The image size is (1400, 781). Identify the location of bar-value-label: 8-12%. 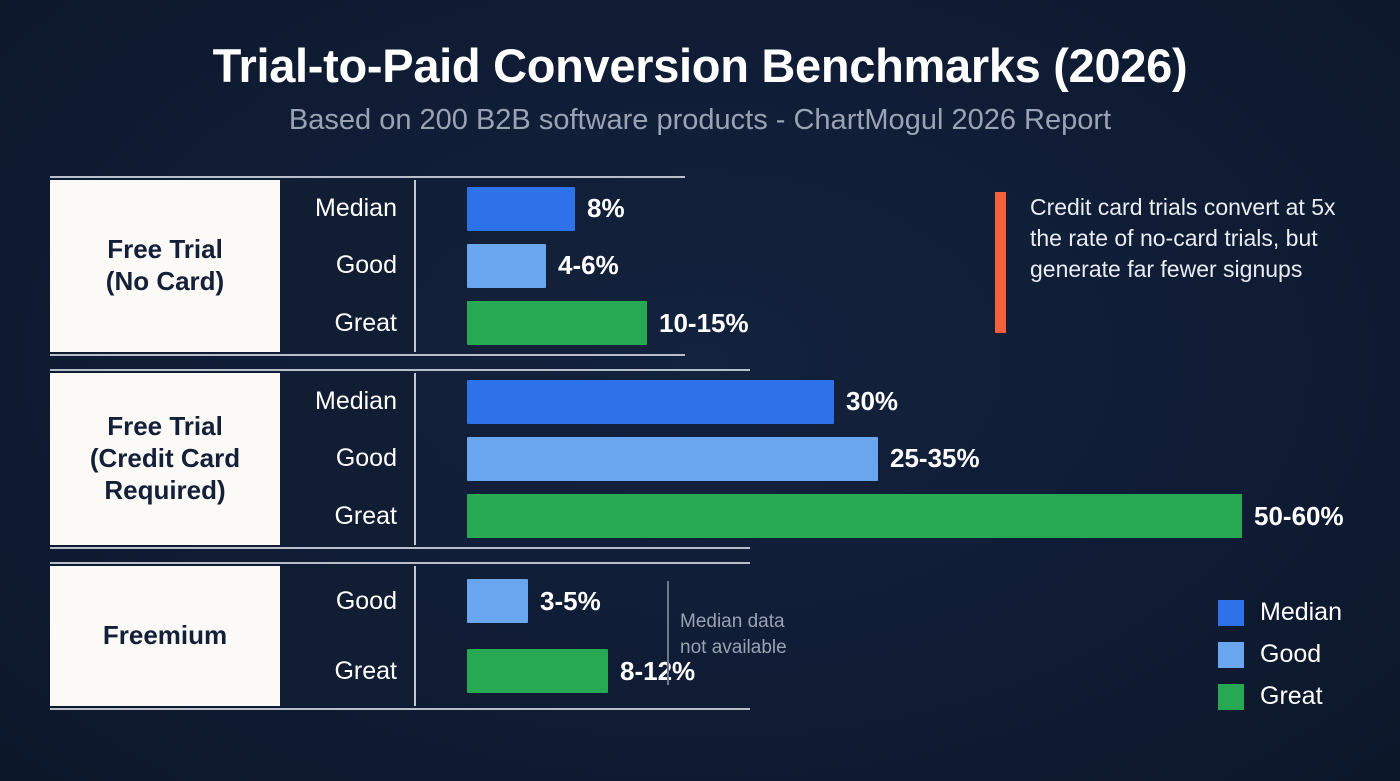
(658, 670).